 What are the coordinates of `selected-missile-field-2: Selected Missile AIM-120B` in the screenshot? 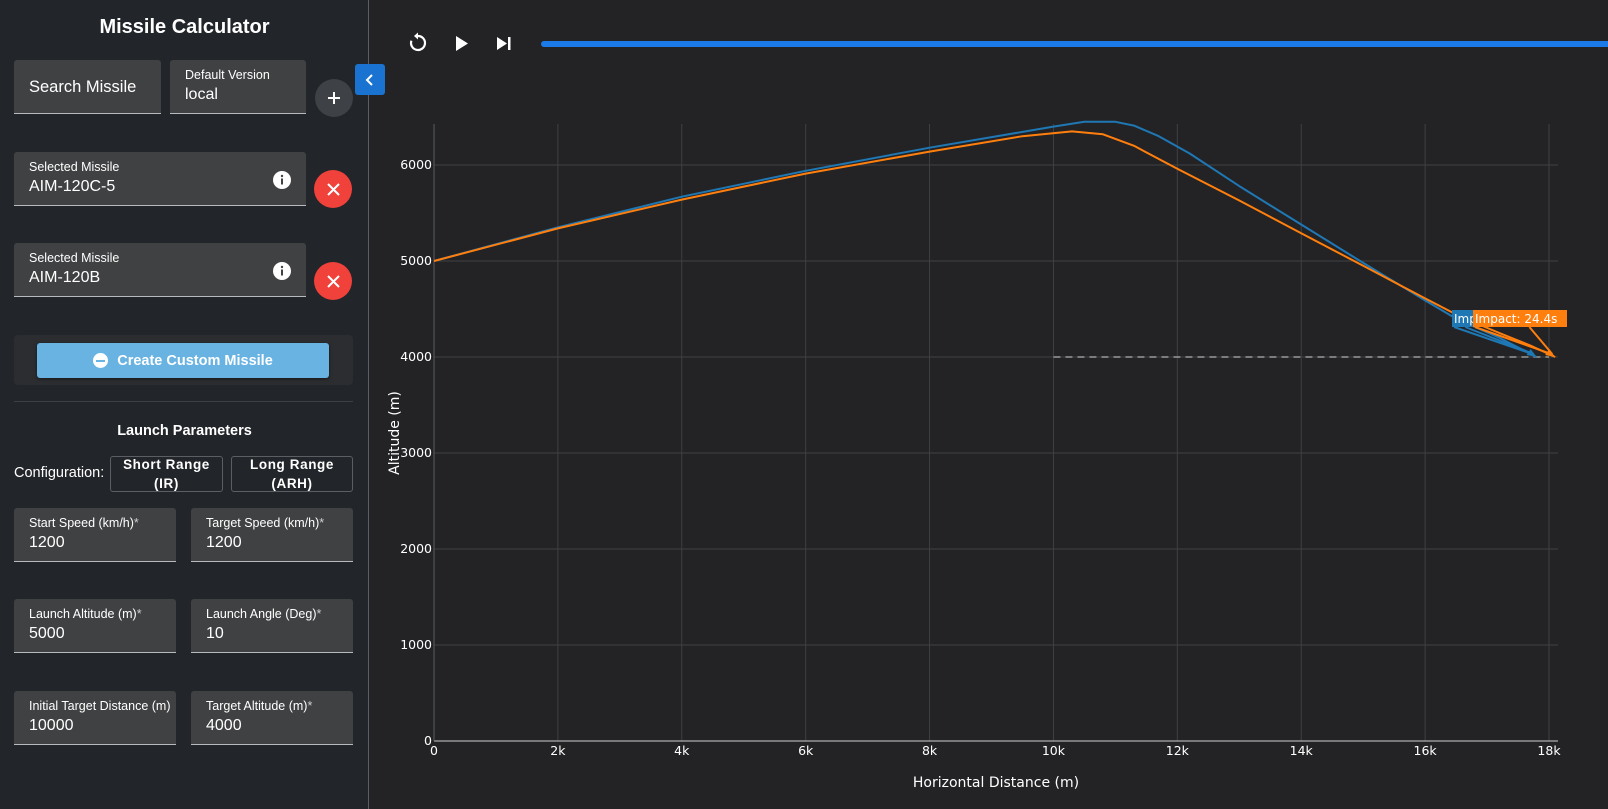 It's located at (160, 270).